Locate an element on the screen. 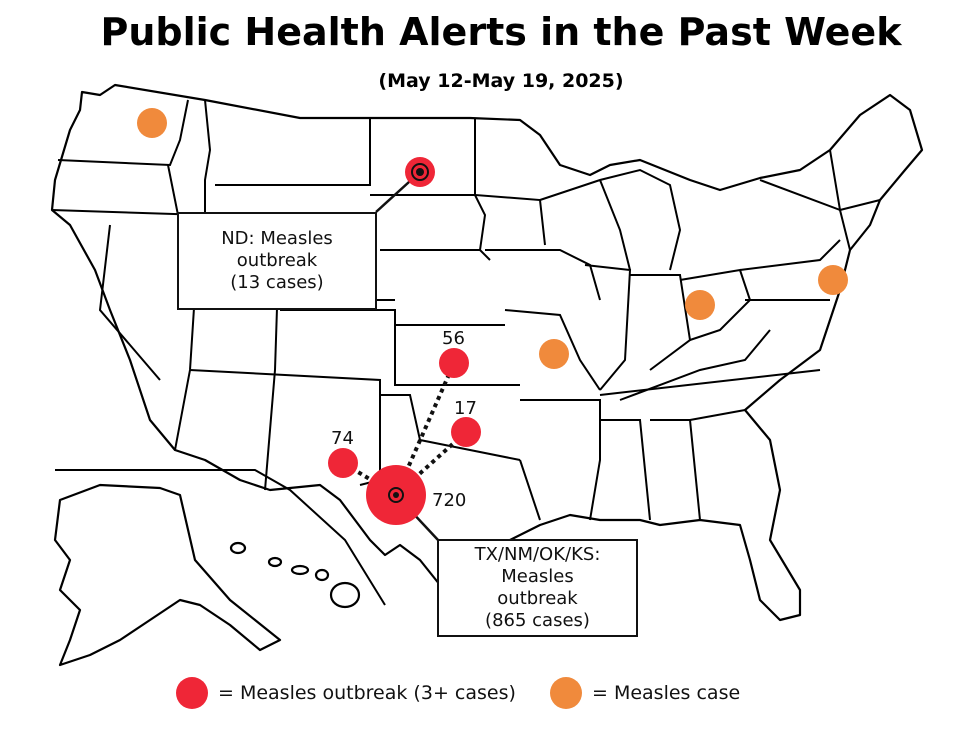 Image resolution: width=962 pixels, height=732 pixels. nd-target-ring is located at coordinates (420, 172).